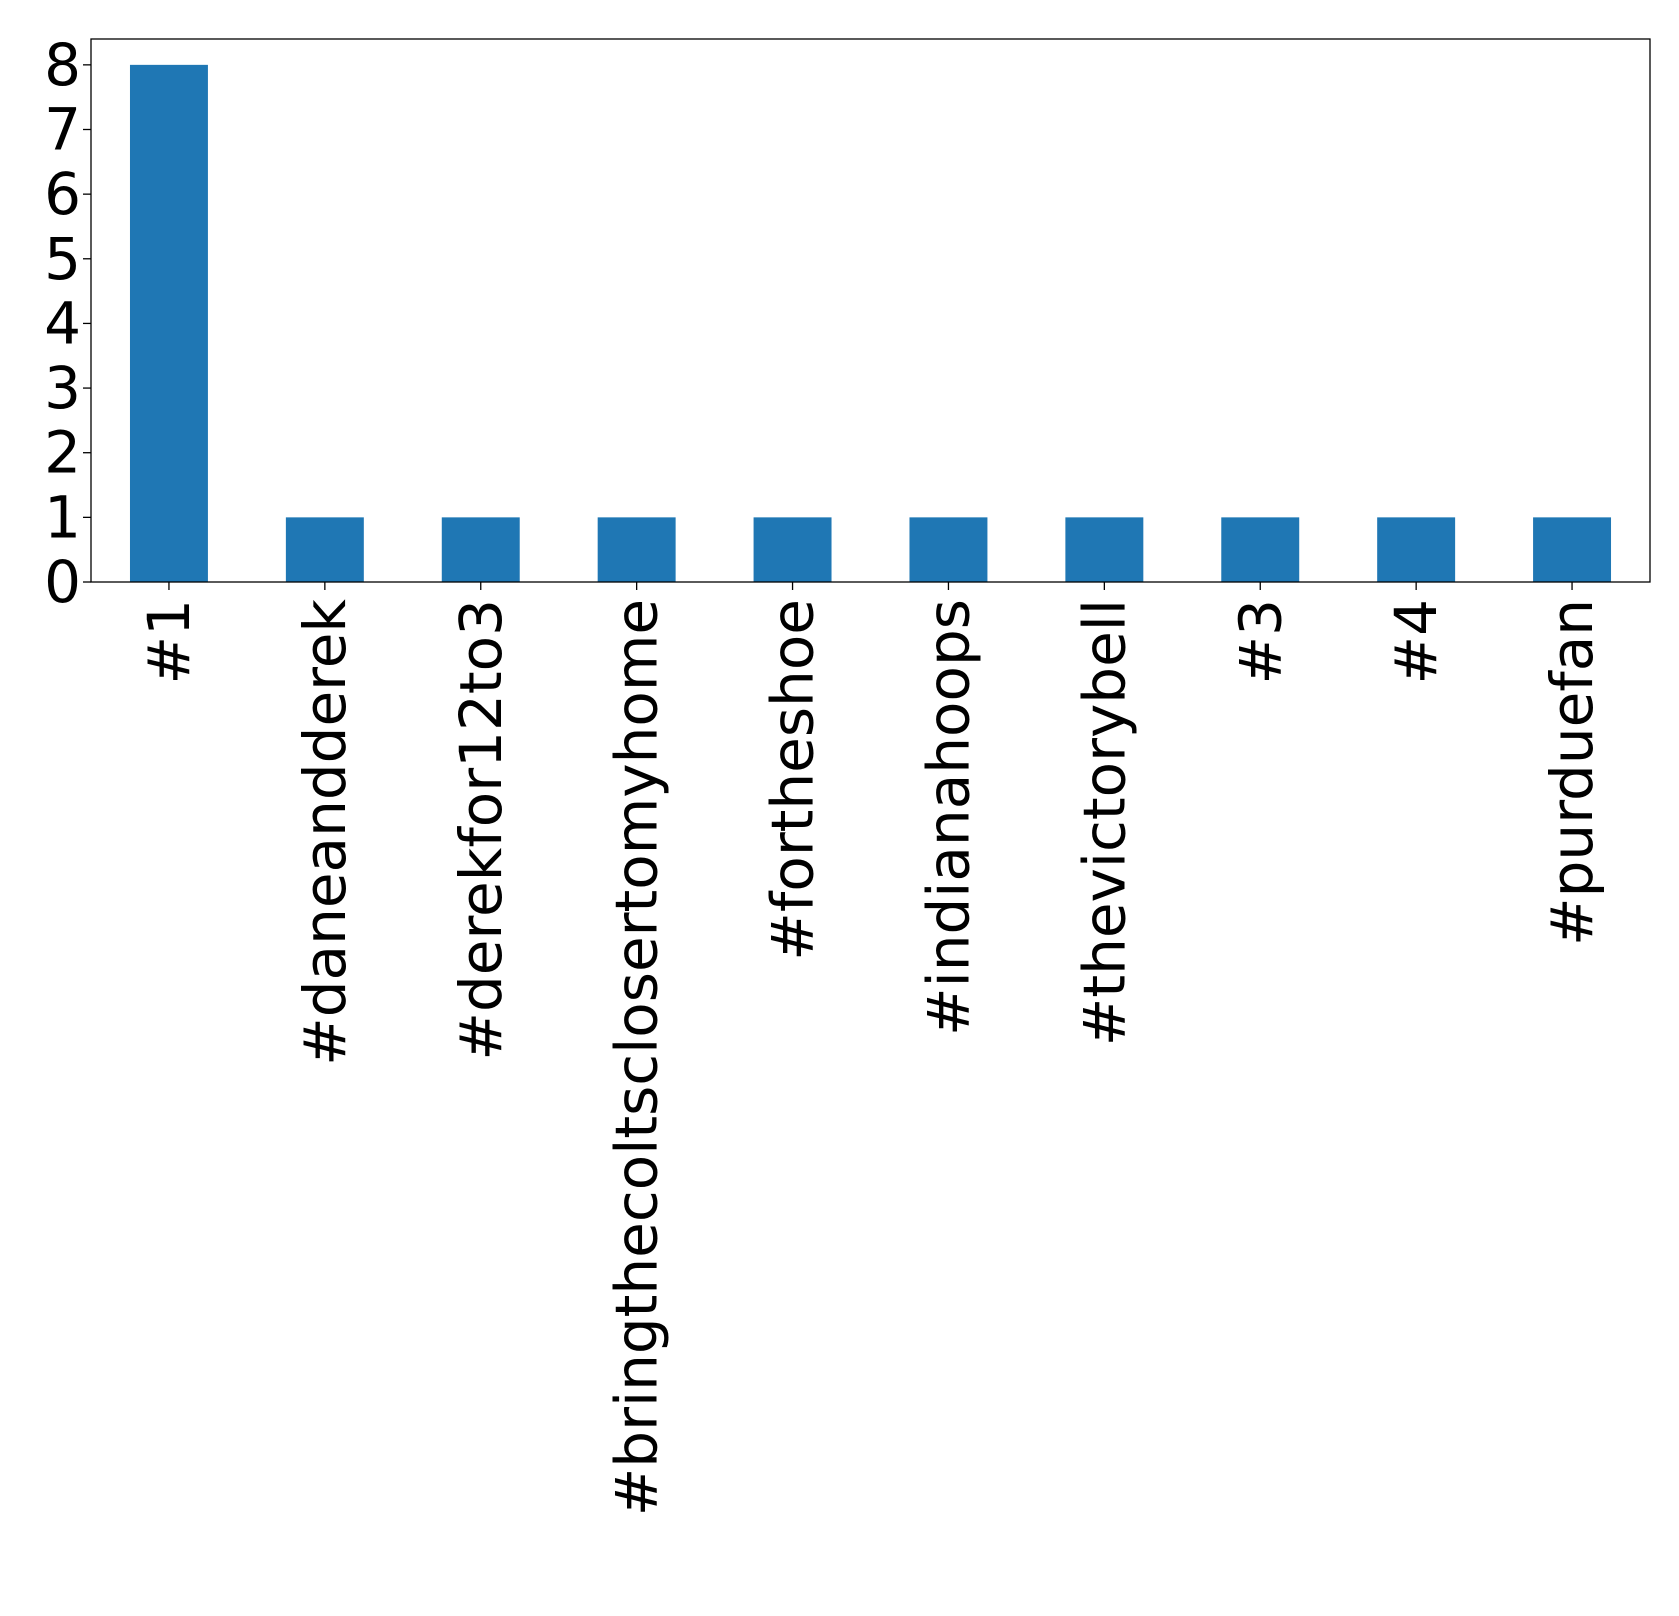 This screenshot has width=1679, height=1616. What do you see at coordinates (1416, 642) in the screenshot?
I see `x-tick-label: #4` at bounding box center [1416, 642].